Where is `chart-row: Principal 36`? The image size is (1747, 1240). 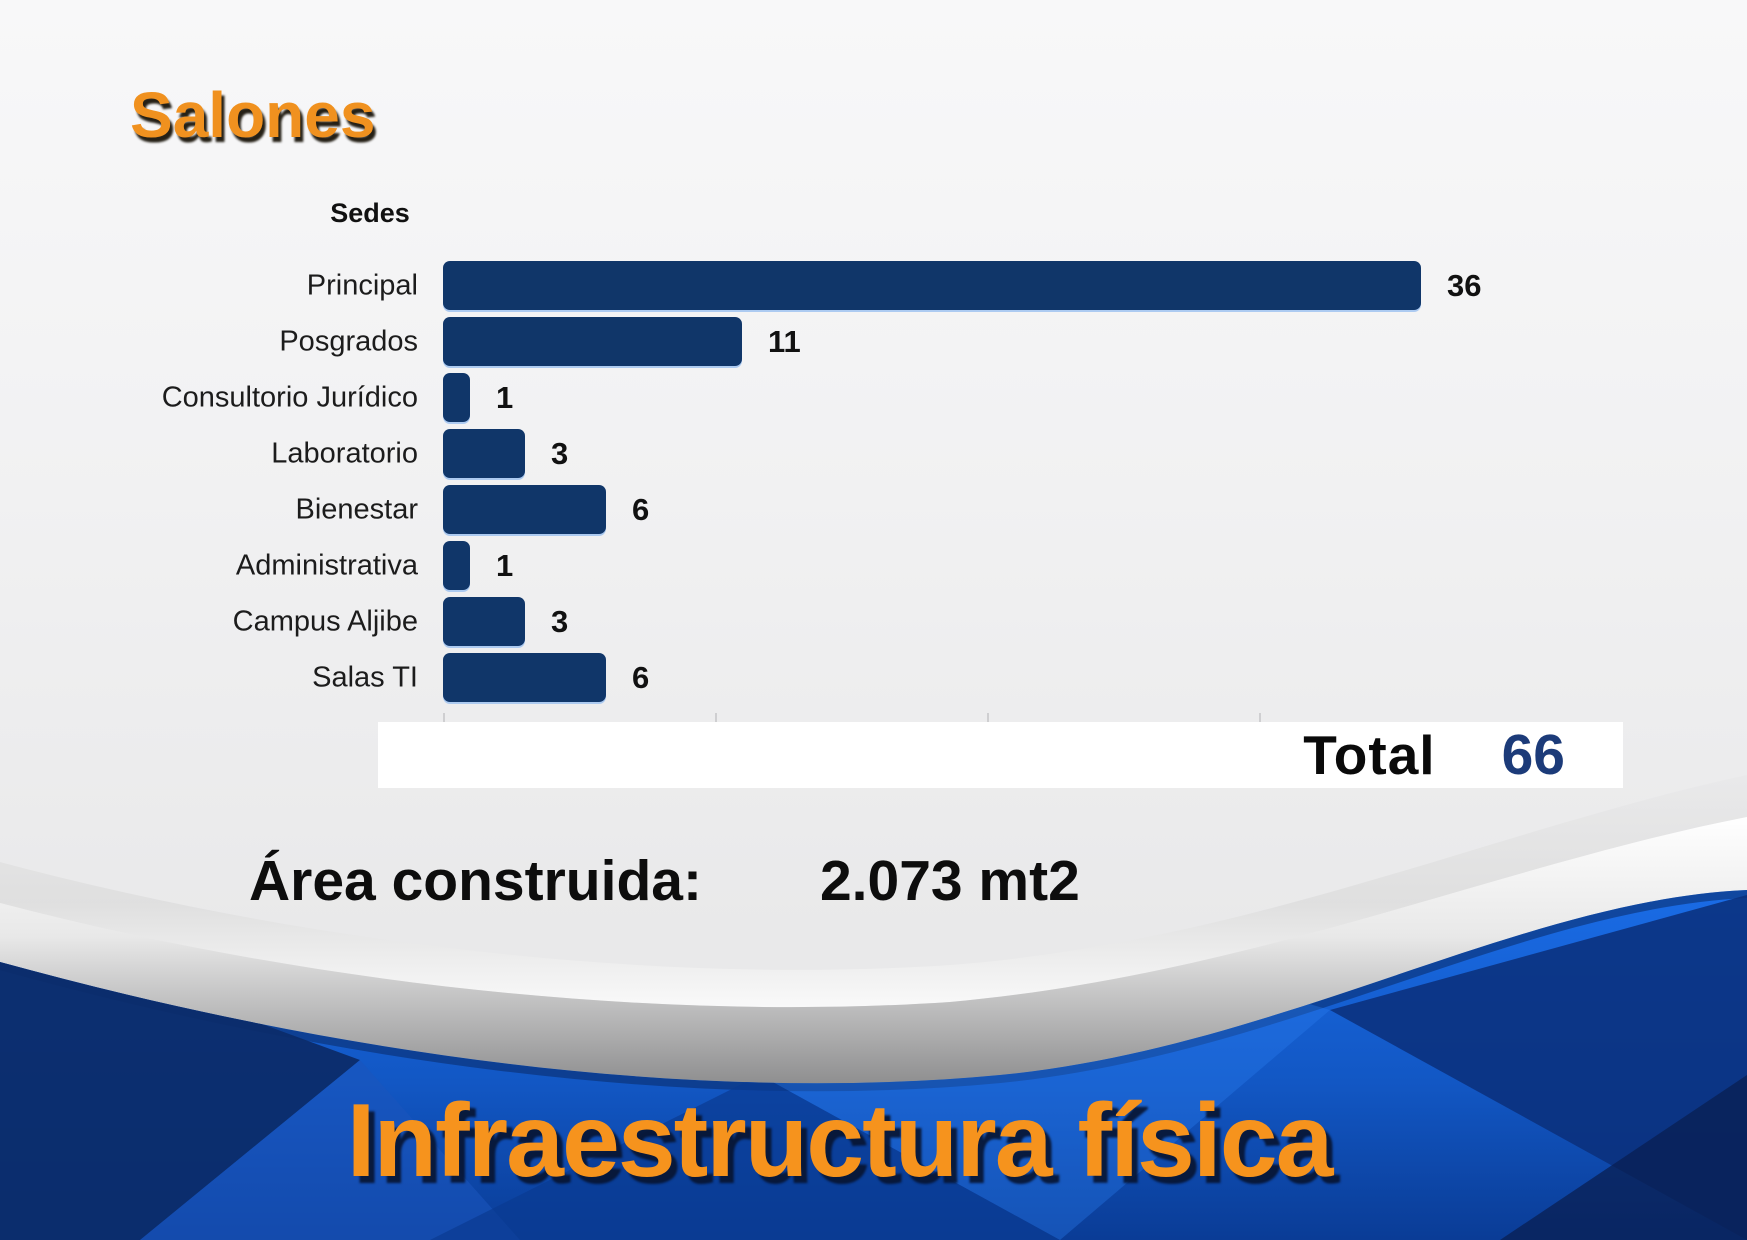 chart-row: Principal 36 is located at coordinates (873, 285).